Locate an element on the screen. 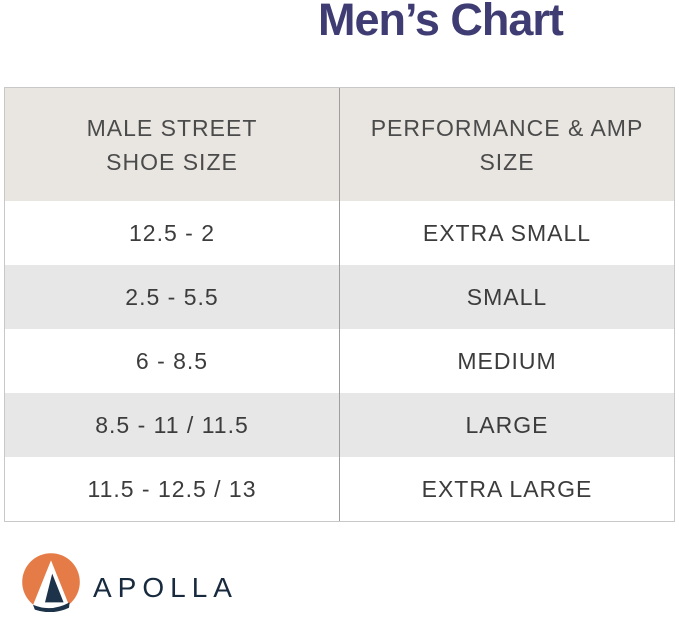  column-header-shoe-size: MALE STREET SHOE SIZE is located at coordinates (172, 144).